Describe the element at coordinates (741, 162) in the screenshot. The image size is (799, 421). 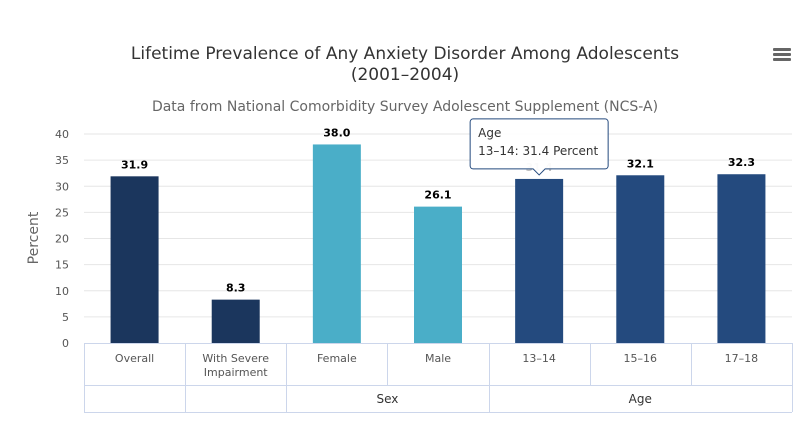
I see `data-label: 32.3` at that location.